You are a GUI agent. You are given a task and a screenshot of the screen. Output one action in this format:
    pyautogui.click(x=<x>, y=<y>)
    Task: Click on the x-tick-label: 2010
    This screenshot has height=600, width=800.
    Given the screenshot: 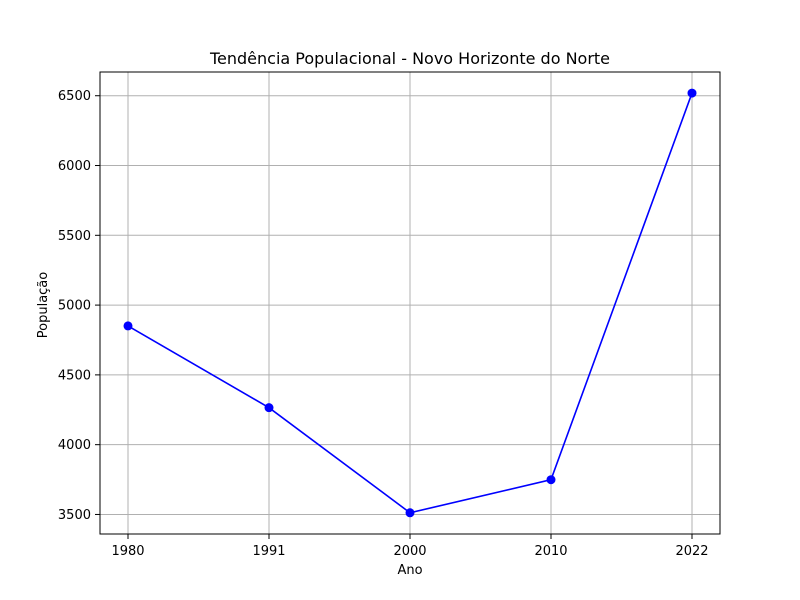 What is the action you would take?
    pyautogui.click(x=550, y=551)
    